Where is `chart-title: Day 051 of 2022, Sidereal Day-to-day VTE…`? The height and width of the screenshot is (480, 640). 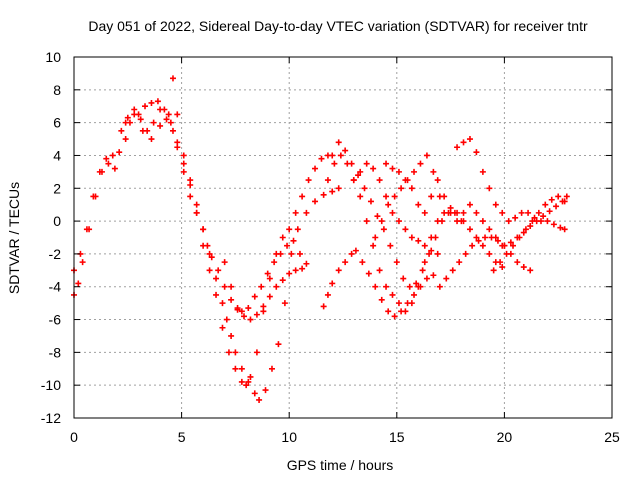
chart-title: Day 051 of 2022, Sidereal Day-to-day VTE… is located at coordinates (338, 26).